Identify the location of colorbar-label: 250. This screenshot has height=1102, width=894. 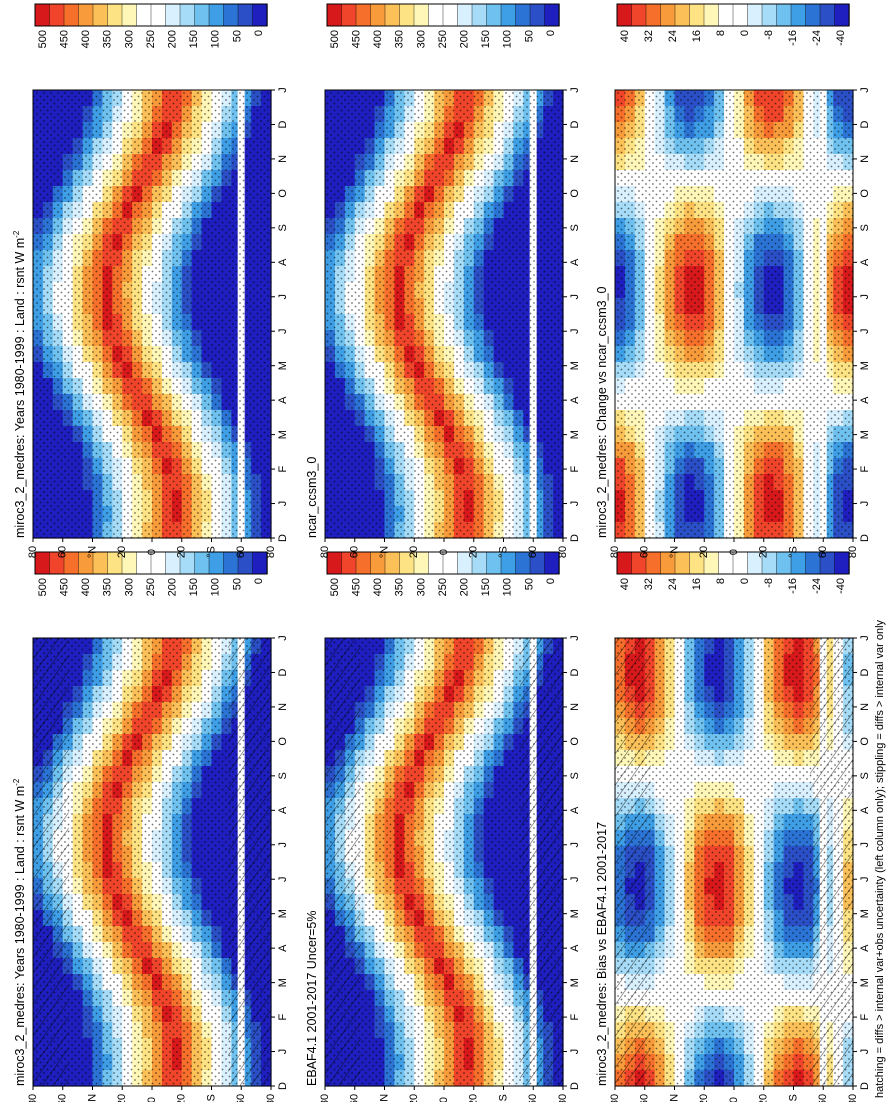
(151, 39).